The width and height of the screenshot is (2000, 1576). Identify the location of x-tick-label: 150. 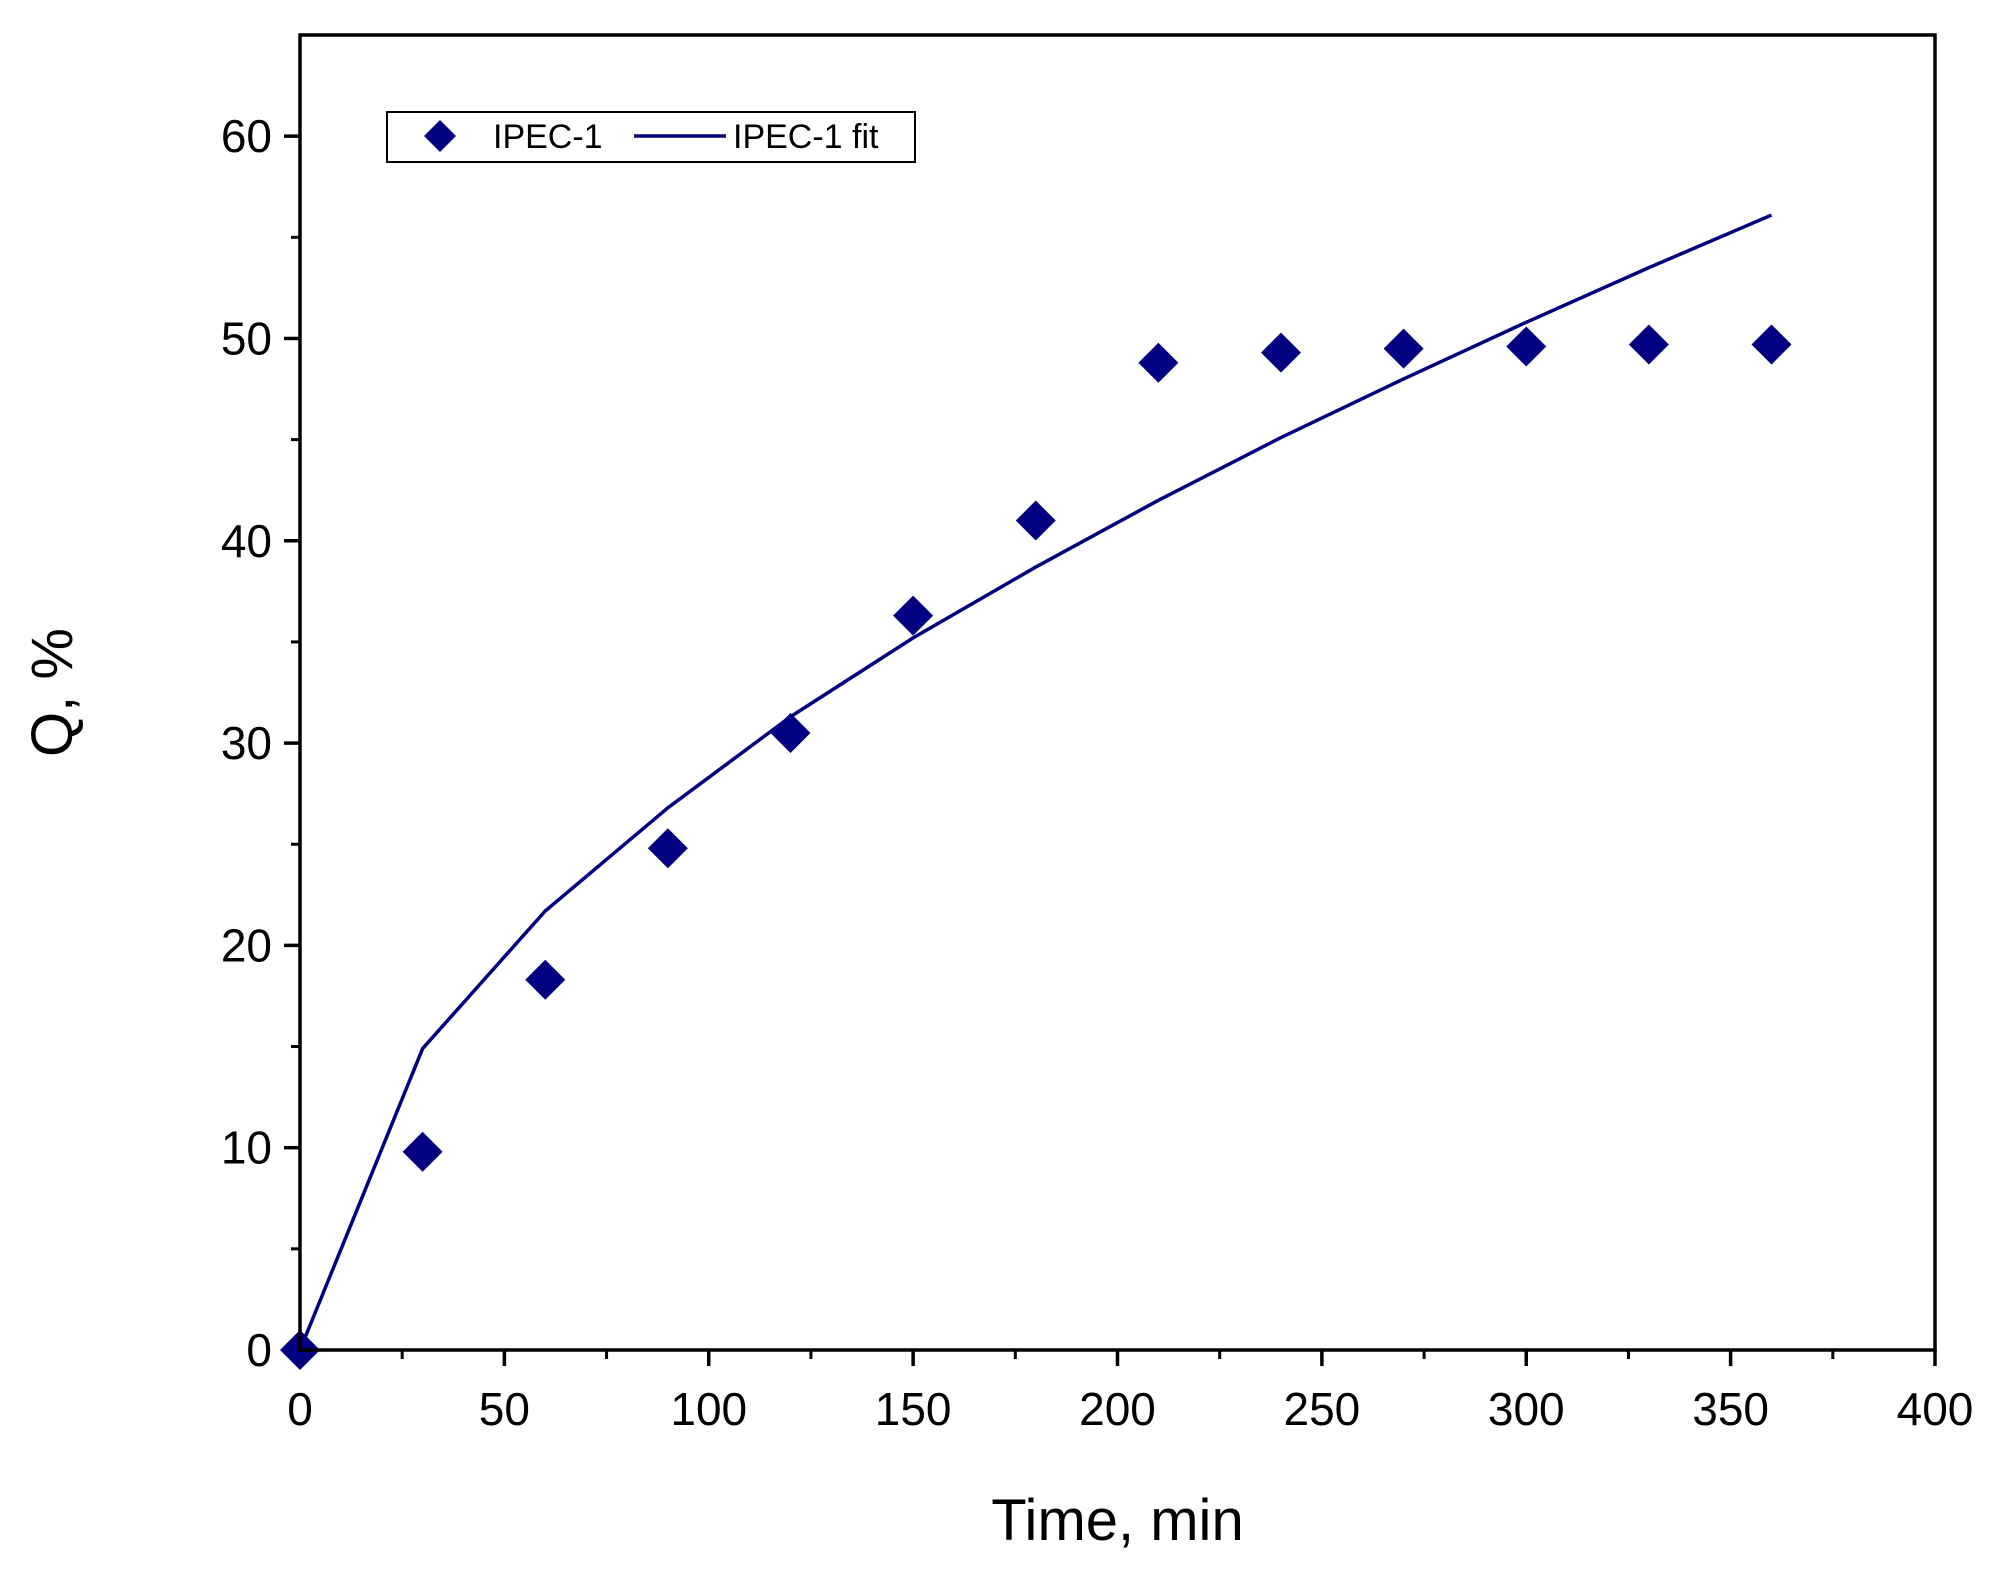
(913, 1409).